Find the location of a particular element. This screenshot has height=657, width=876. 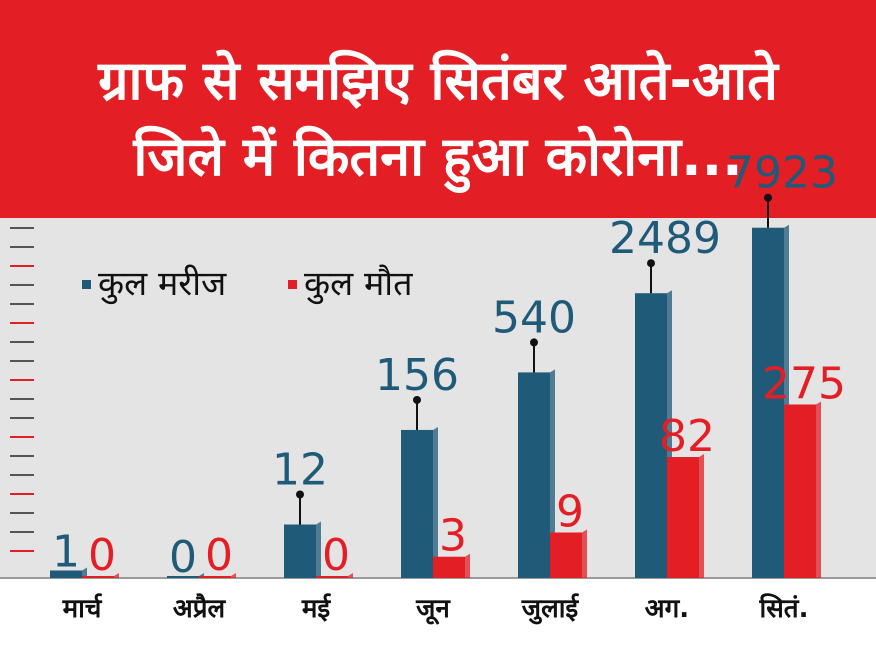

value-label-patients: 1 is located at coordinates (66, 551).